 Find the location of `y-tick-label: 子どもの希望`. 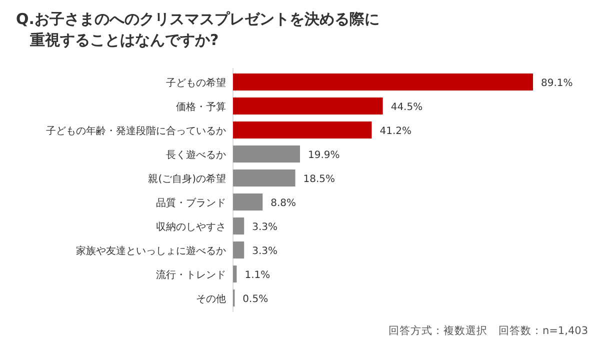

y-tick-label: 子どもの希望 is located at coordinates (196, 83).